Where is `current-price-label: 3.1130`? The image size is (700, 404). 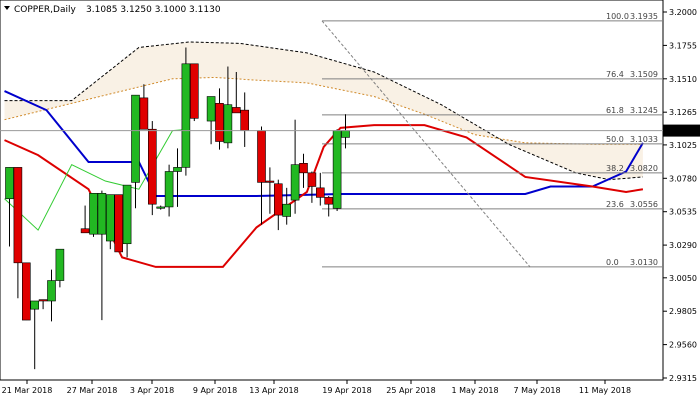
current-price-label: 3.1130 is located at coordinates (681, 131).